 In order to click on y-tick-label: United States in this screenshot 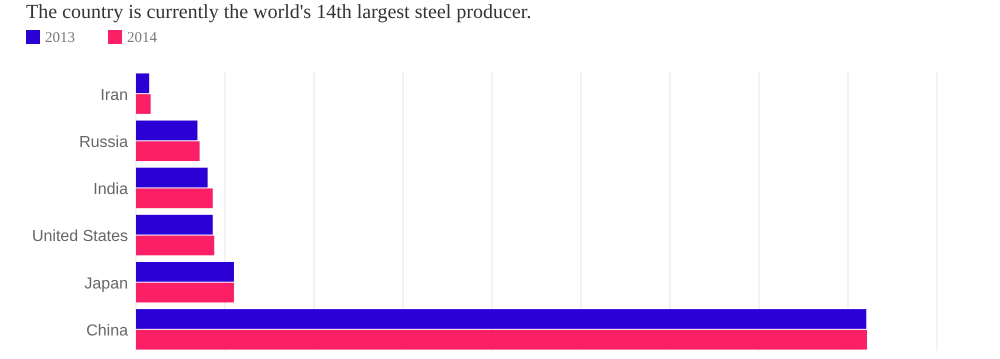, I will do `click(80, 237)`.